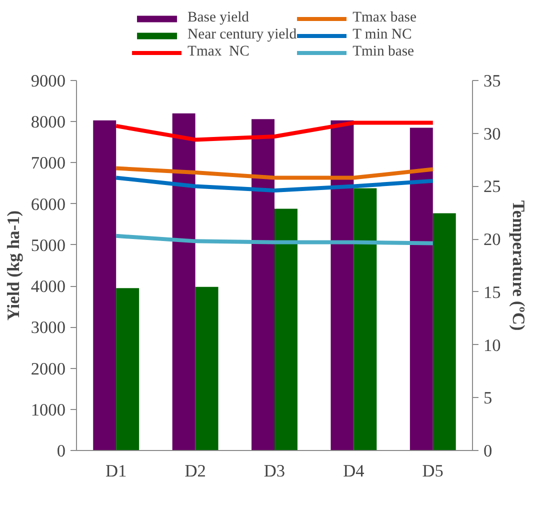 The width and height of the screenshot is (538, 505). I want to click on x-tick-label: D5, so click(433, 471).